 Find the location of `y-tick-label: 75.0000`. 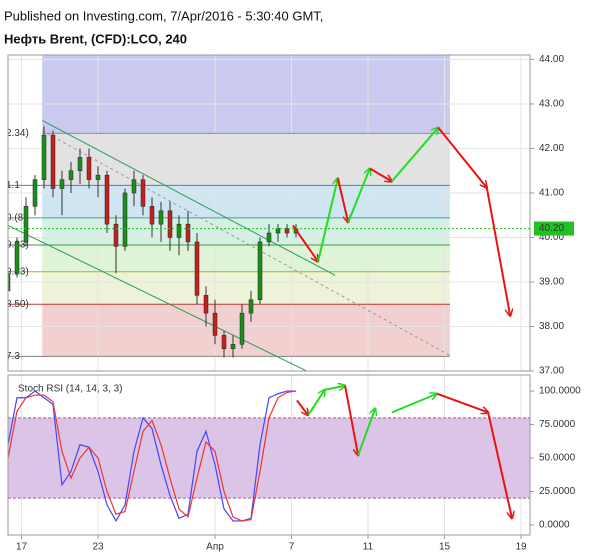

y-tick-label: 75.0000 is located at coordinates (557, 424).